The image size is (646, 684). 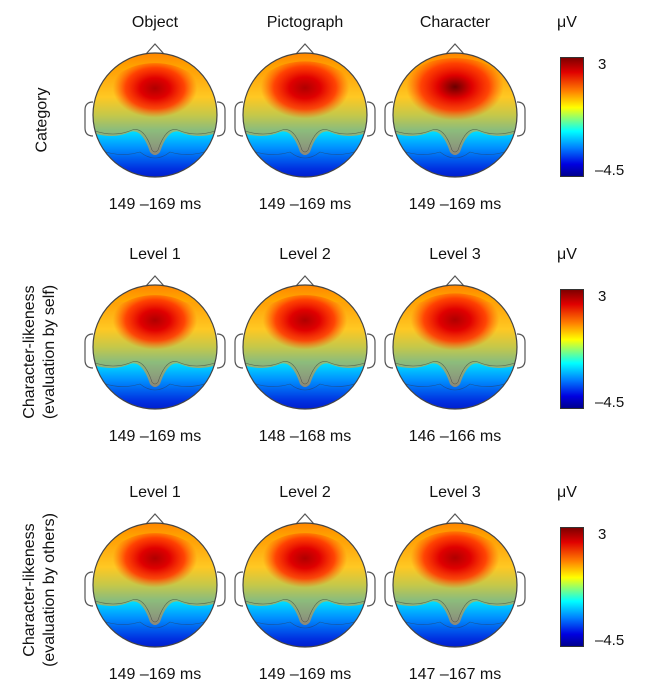 What do you see at coordinates (455, 22) in the screenshot?
I see `panel-title: Character` at bounding box center [455, 22].